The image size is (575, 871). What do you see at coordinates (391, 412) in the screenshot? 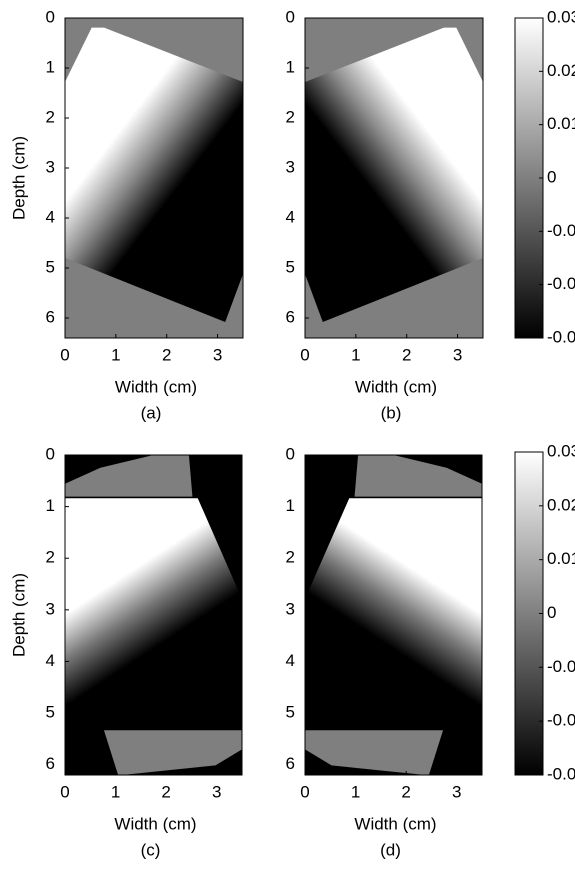
I see `panel-caption: (b)` at bounding box center [391, 412].